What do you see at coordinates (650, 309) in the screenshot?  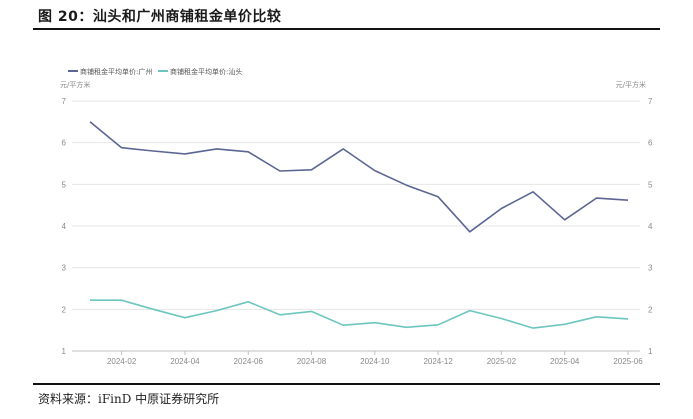 I see `y-tick-right: 2` at bounding box center [650, 309].